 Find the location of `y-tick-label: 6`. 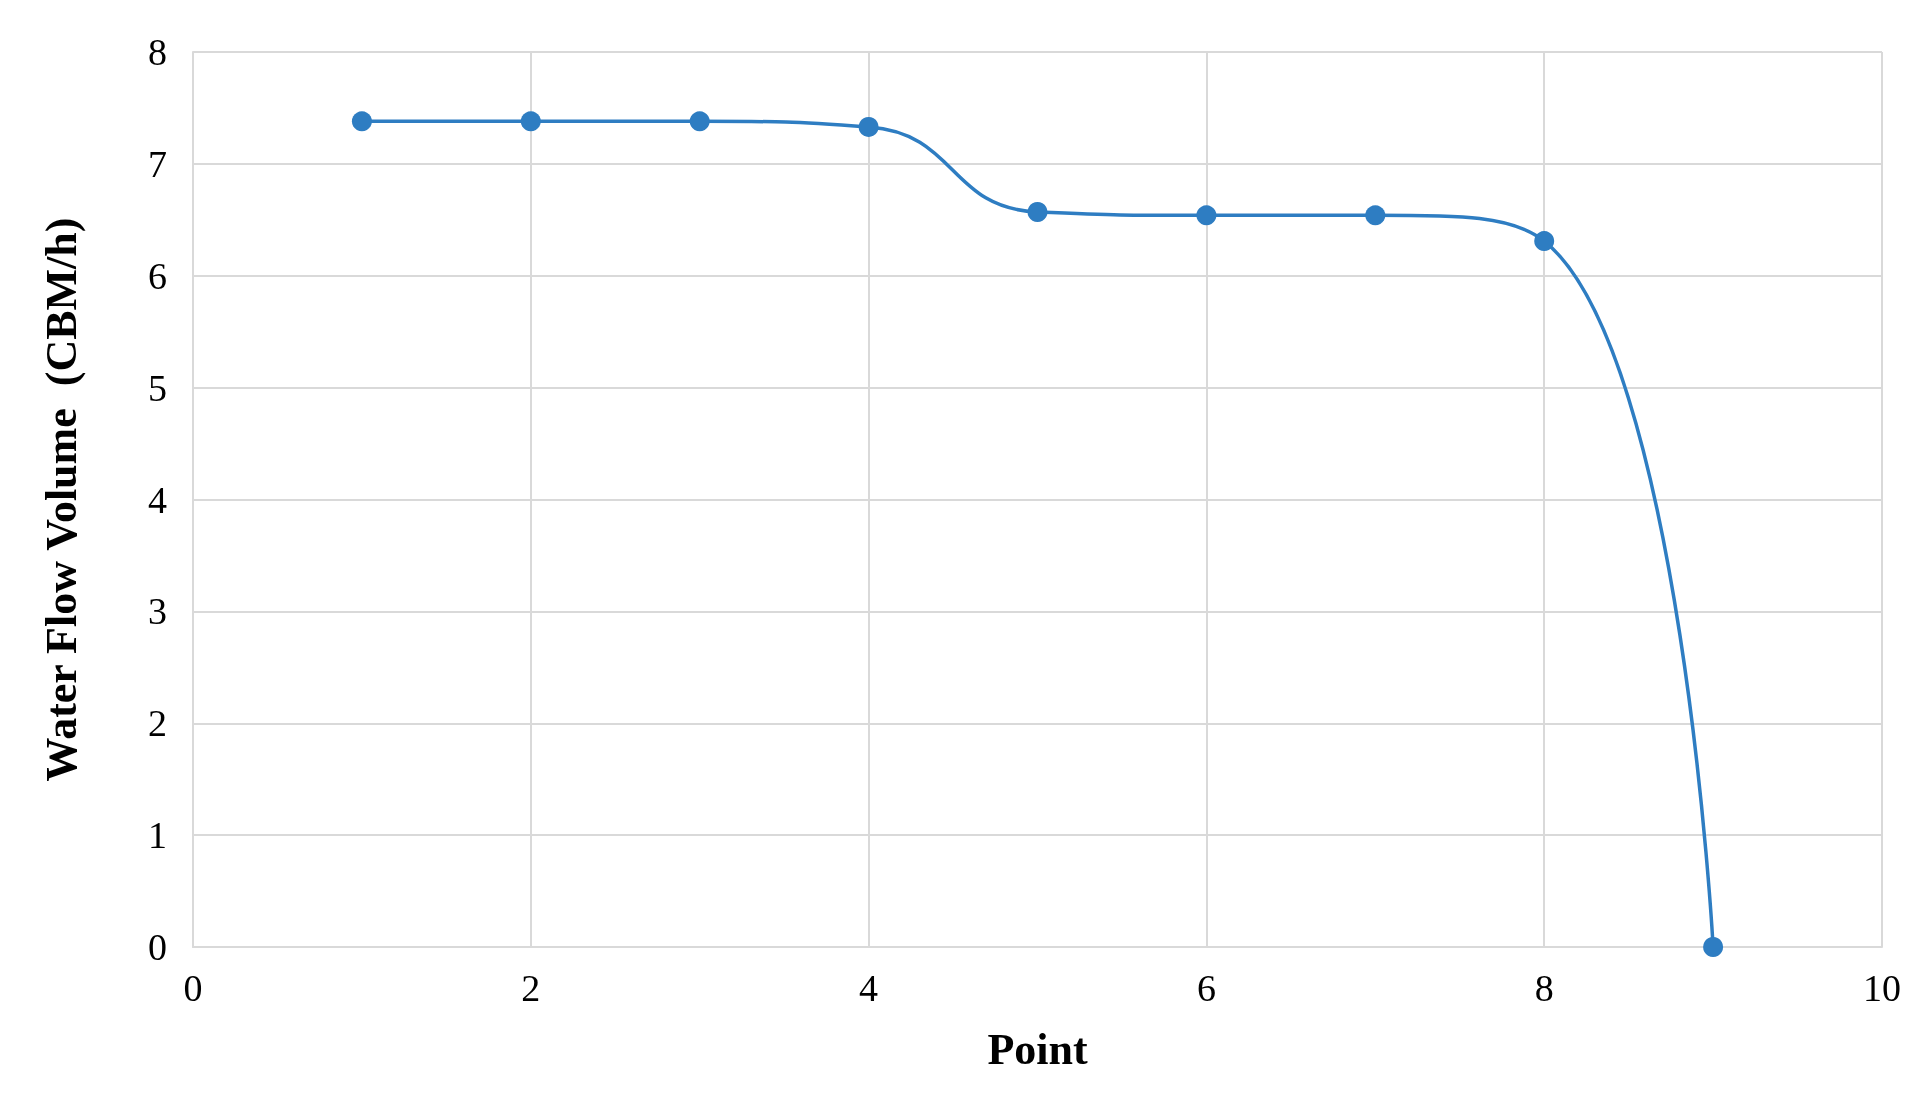

y-tick-label: 6 is located at coordinates (157, 275).